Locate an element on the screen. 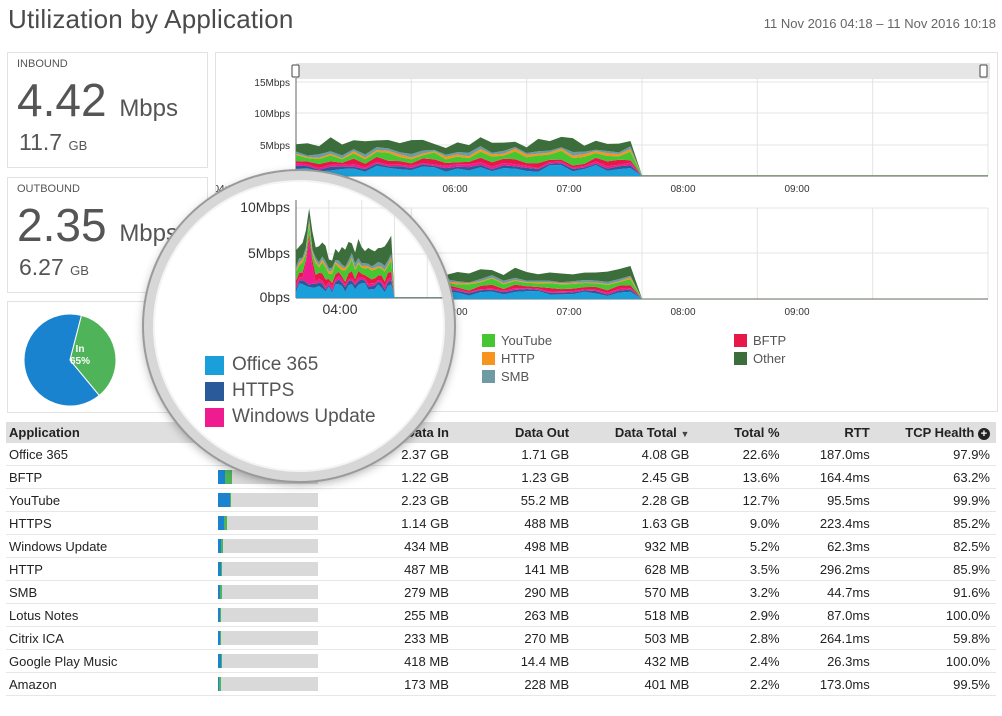 The height and width of the screenshot is (716, 1002). area-series-https is located at coordinates (370, 288).